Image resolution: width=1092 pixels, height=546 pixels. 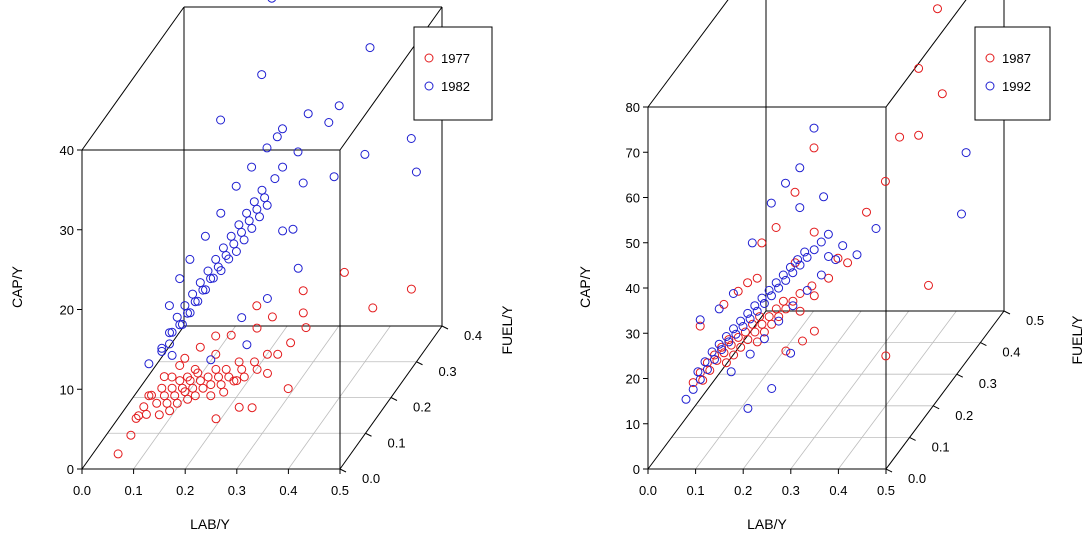 I want to click on right-legend-marker, so click(x=990, y=58).